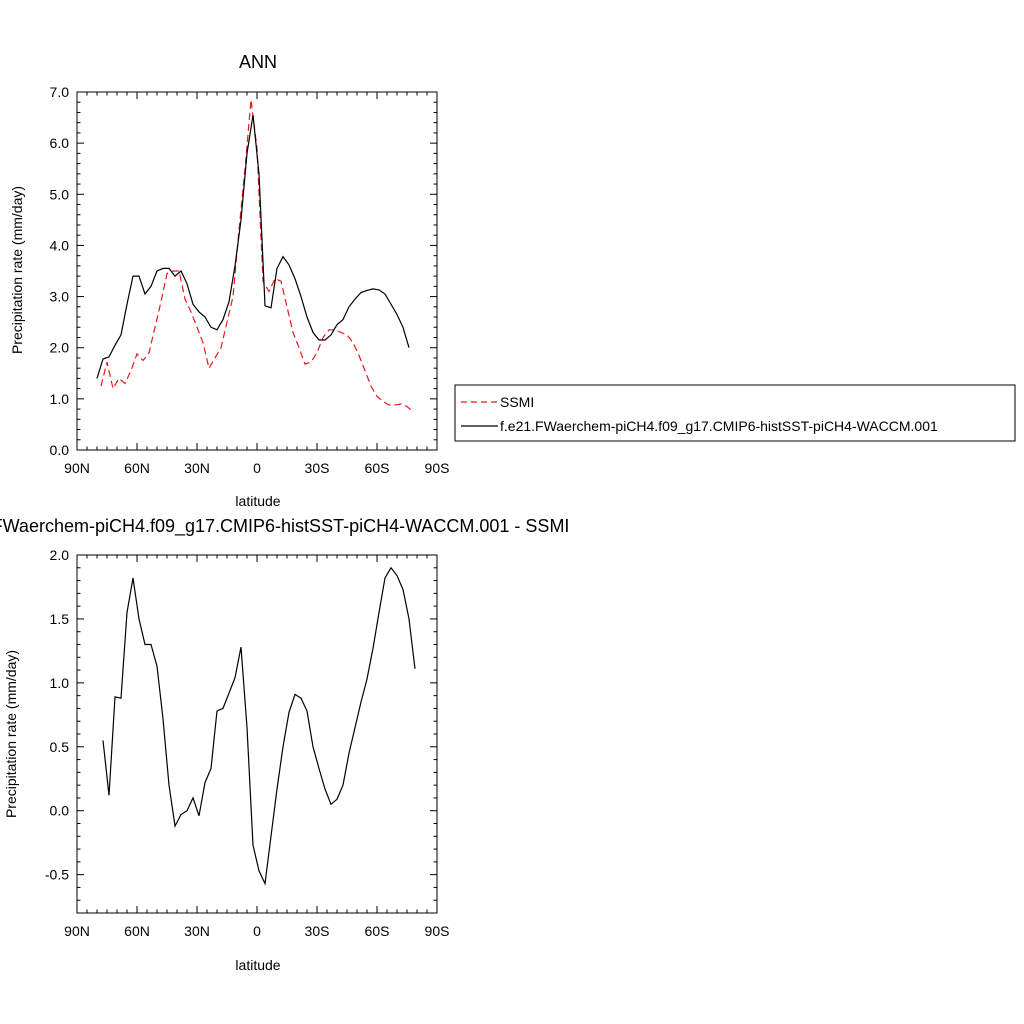 This screenshot has height=1024, width=1024. I want to click on y-tick-label: -0.5, so click(57, 875).